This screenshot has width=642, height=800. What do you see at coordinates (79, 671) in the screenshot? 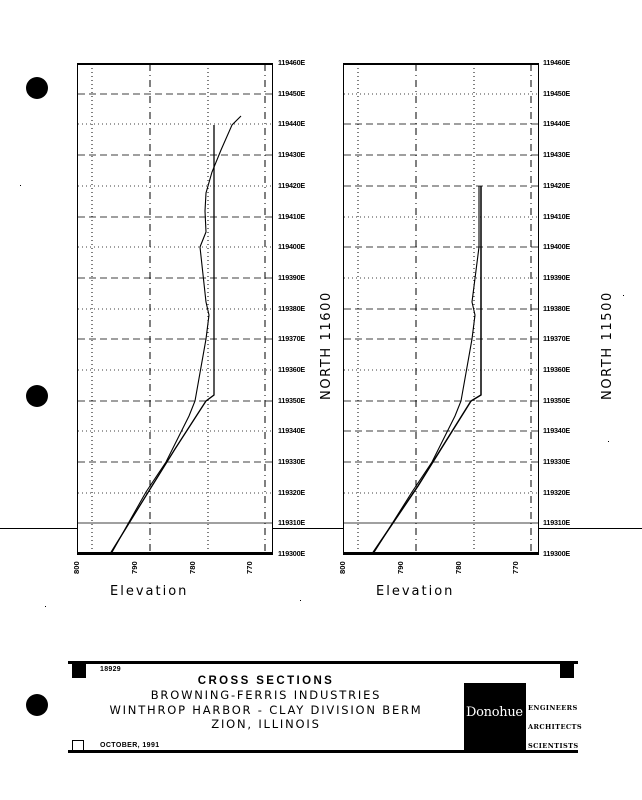
I see `title-block-corner-left` at bounding box center [79, 671].